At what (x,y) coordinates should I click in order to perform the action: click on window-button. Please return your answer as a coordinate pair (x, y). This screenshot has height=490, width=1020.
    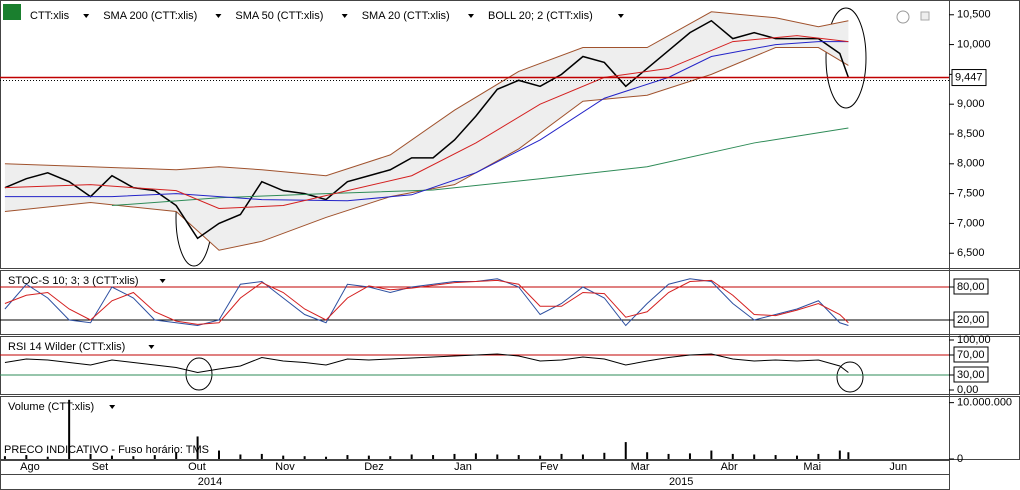
    Looking at the image, I should click on (925, 16).